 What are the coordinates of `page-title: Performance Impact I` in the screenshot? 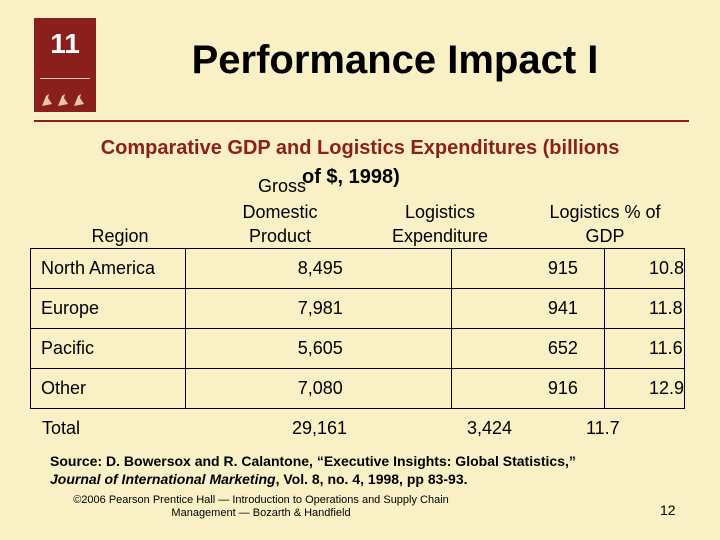 It's located at (395, 60).